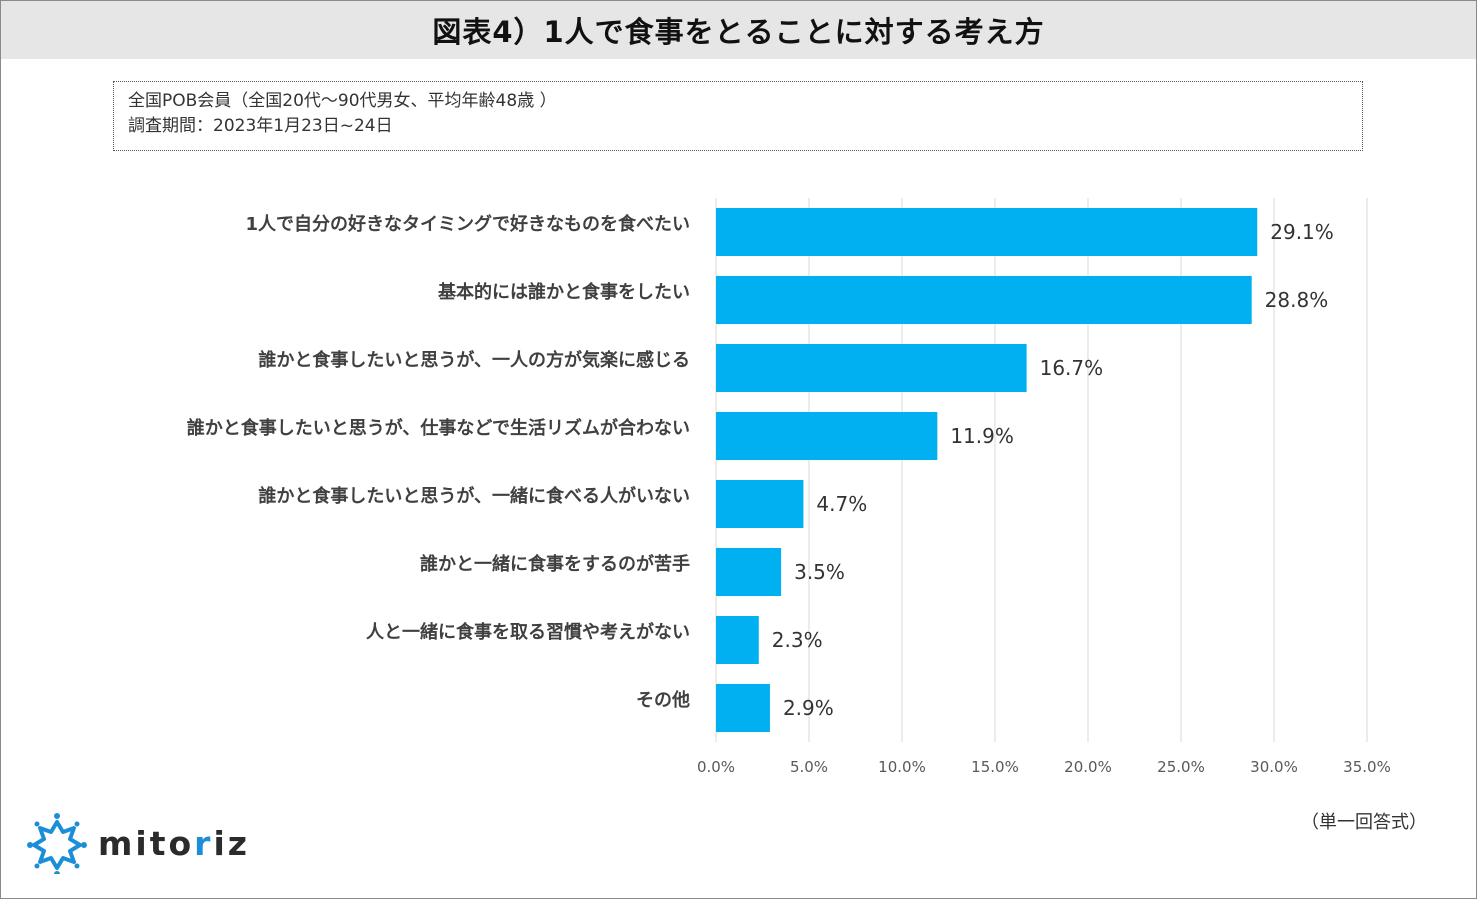 Image resolution: width=1477 pixels, height=899 pixels. Describe the element at coordinates (1274, 767) in the screenshot. I see `x-tick-label: 30.0%` at that location.